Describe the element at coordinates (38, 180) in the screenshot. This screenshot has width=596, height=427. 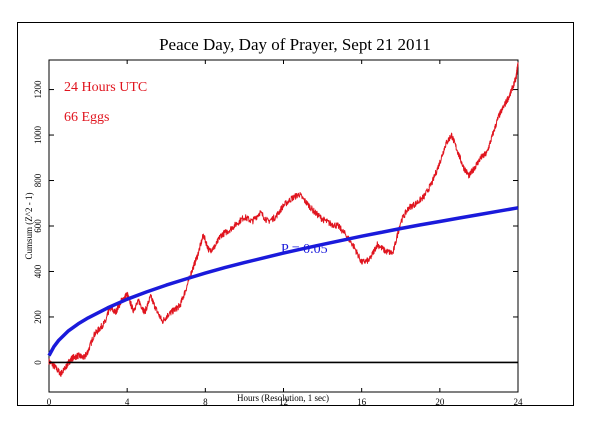
I see `y-tick-label: 800` at that location.